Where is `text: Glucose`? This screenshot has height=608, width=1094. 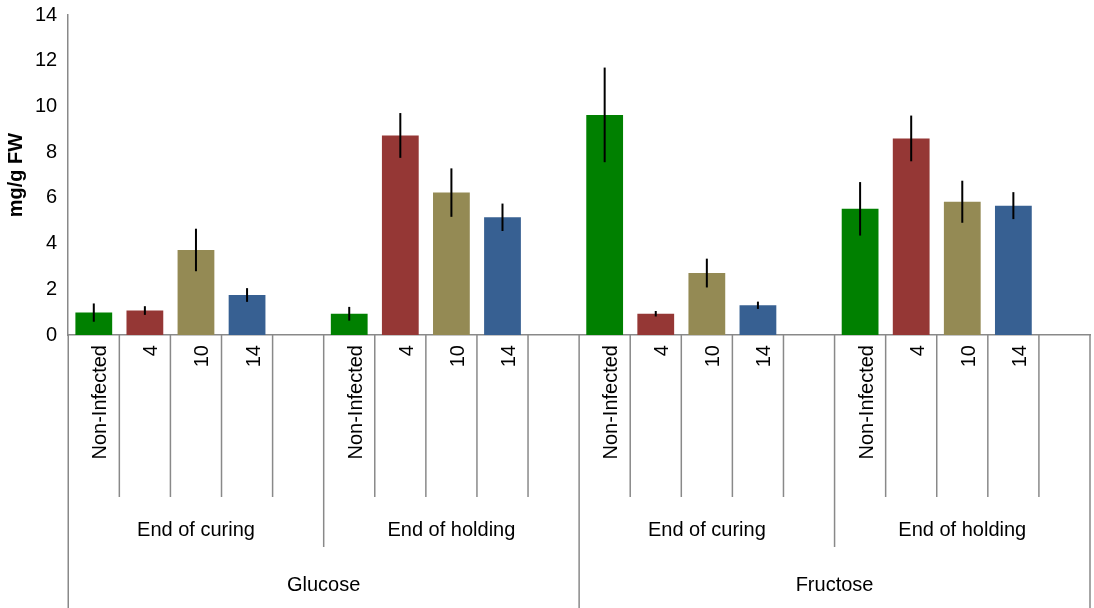 text: Glucose is located at coordinates (324, 584).